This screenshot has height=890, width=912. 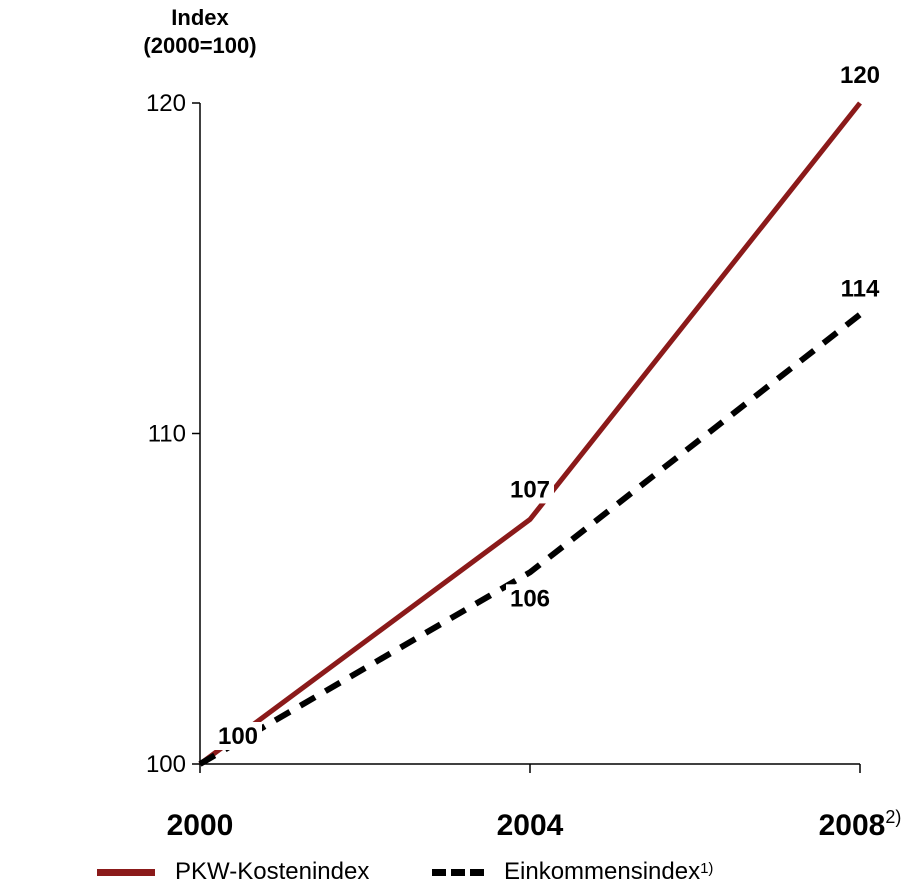 I want to click on y-tick-label: 120, so click(x=166, y=103).